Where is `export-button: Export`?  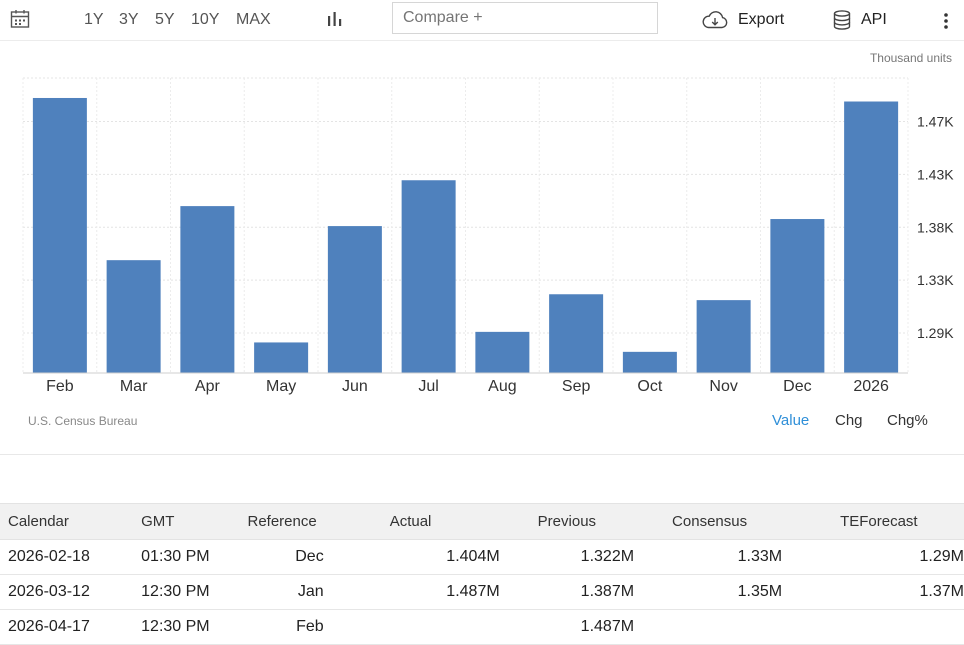
export-button: Export is located at coordinates (743, 20).